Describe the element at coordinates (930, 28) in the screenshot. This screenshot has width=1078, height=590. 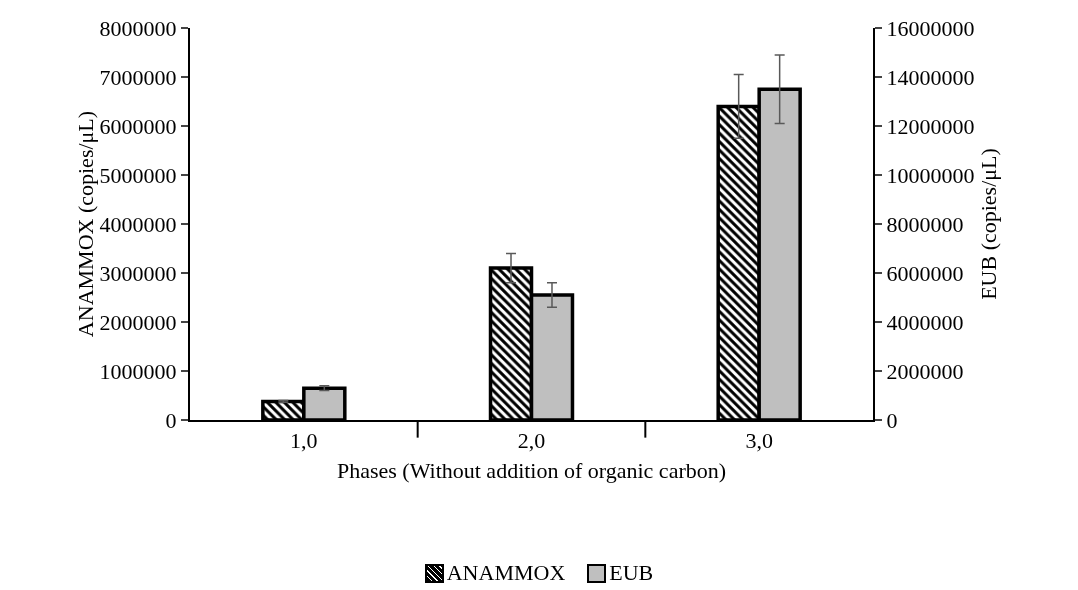
I see `y2-tick-label: 16000000` at that location.